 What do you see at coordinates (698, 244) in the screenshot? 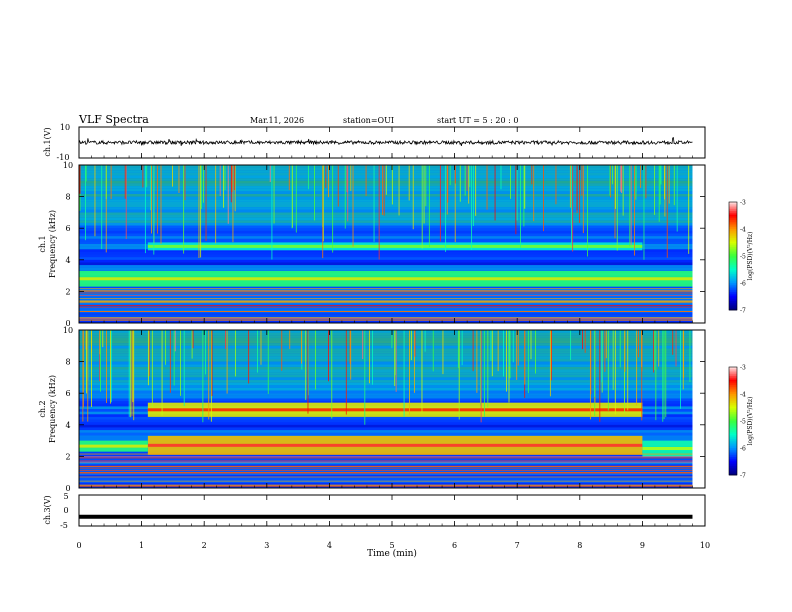
I see `spectrogram-blank` at bounding box center [698, 244].